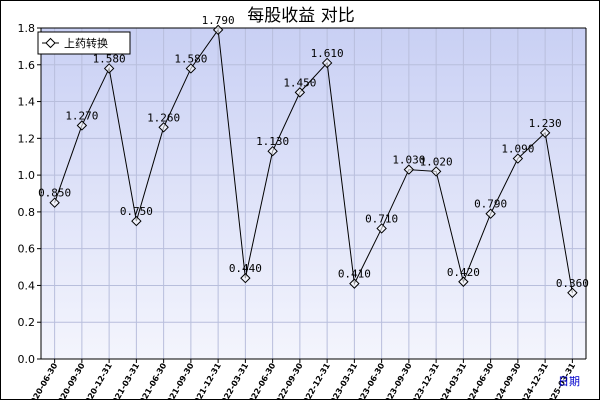 This screenshot has width=600, height=400. I want to click on legend-label: 上药转换, so click(86, 43).